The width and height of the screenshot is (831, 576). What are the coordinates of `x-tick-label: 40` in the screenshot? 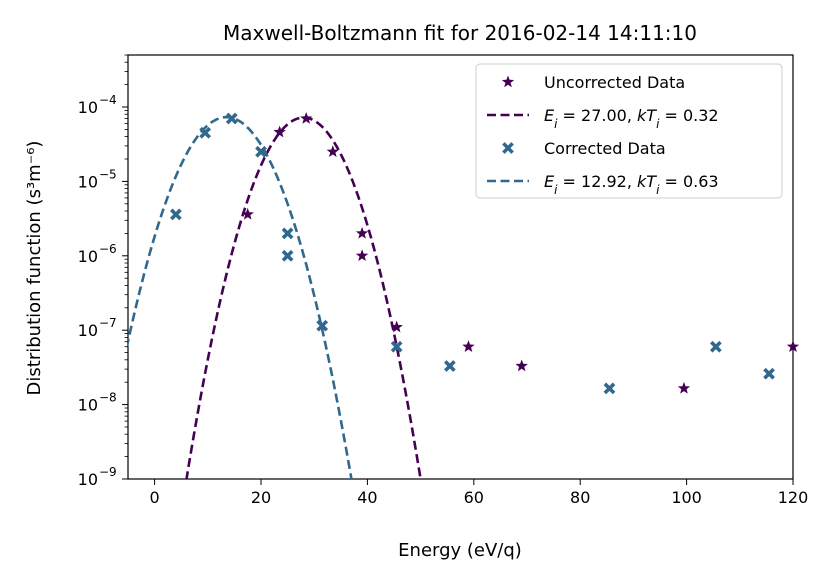 It's located at (367, 497).